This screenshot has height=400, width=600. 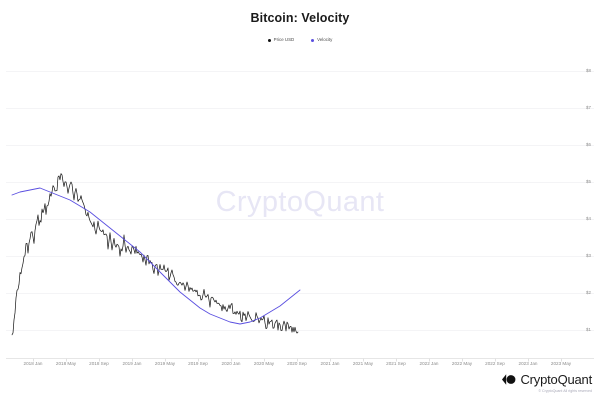 What do you see at coordinates (300, 18) in the screenshot?
I see `page-title: Bitcoin: Velocity` at bounding box center [300, 18].